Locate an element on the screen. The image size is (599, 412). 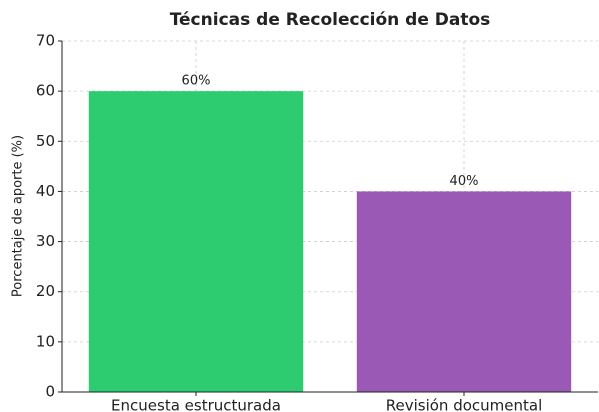
y-tick-label: 60 is located at coordinates (45, 91).